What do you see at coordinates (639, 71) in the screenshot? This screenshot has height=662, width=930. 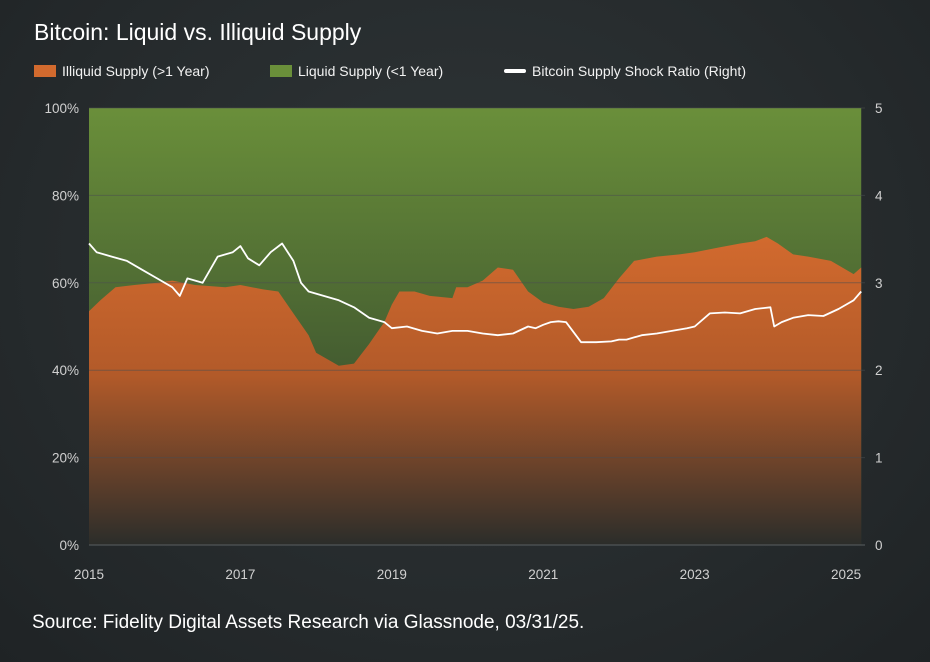 I see `legend-label-ratio: Bitcoin Supply Shock Ratio (Right)` at bounding box center [639, 71].